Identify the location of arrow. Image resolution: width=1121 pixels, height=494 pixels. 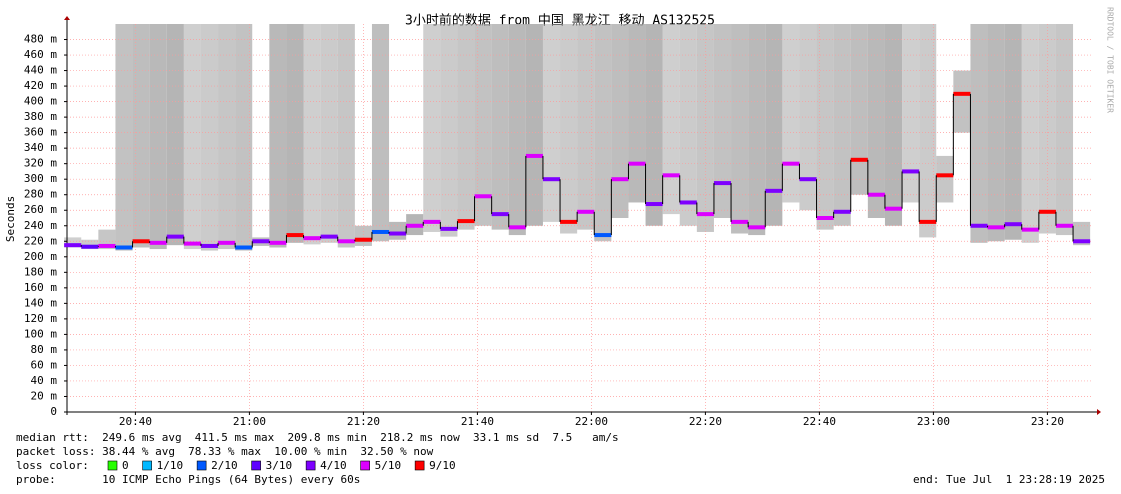
(1099, 412).